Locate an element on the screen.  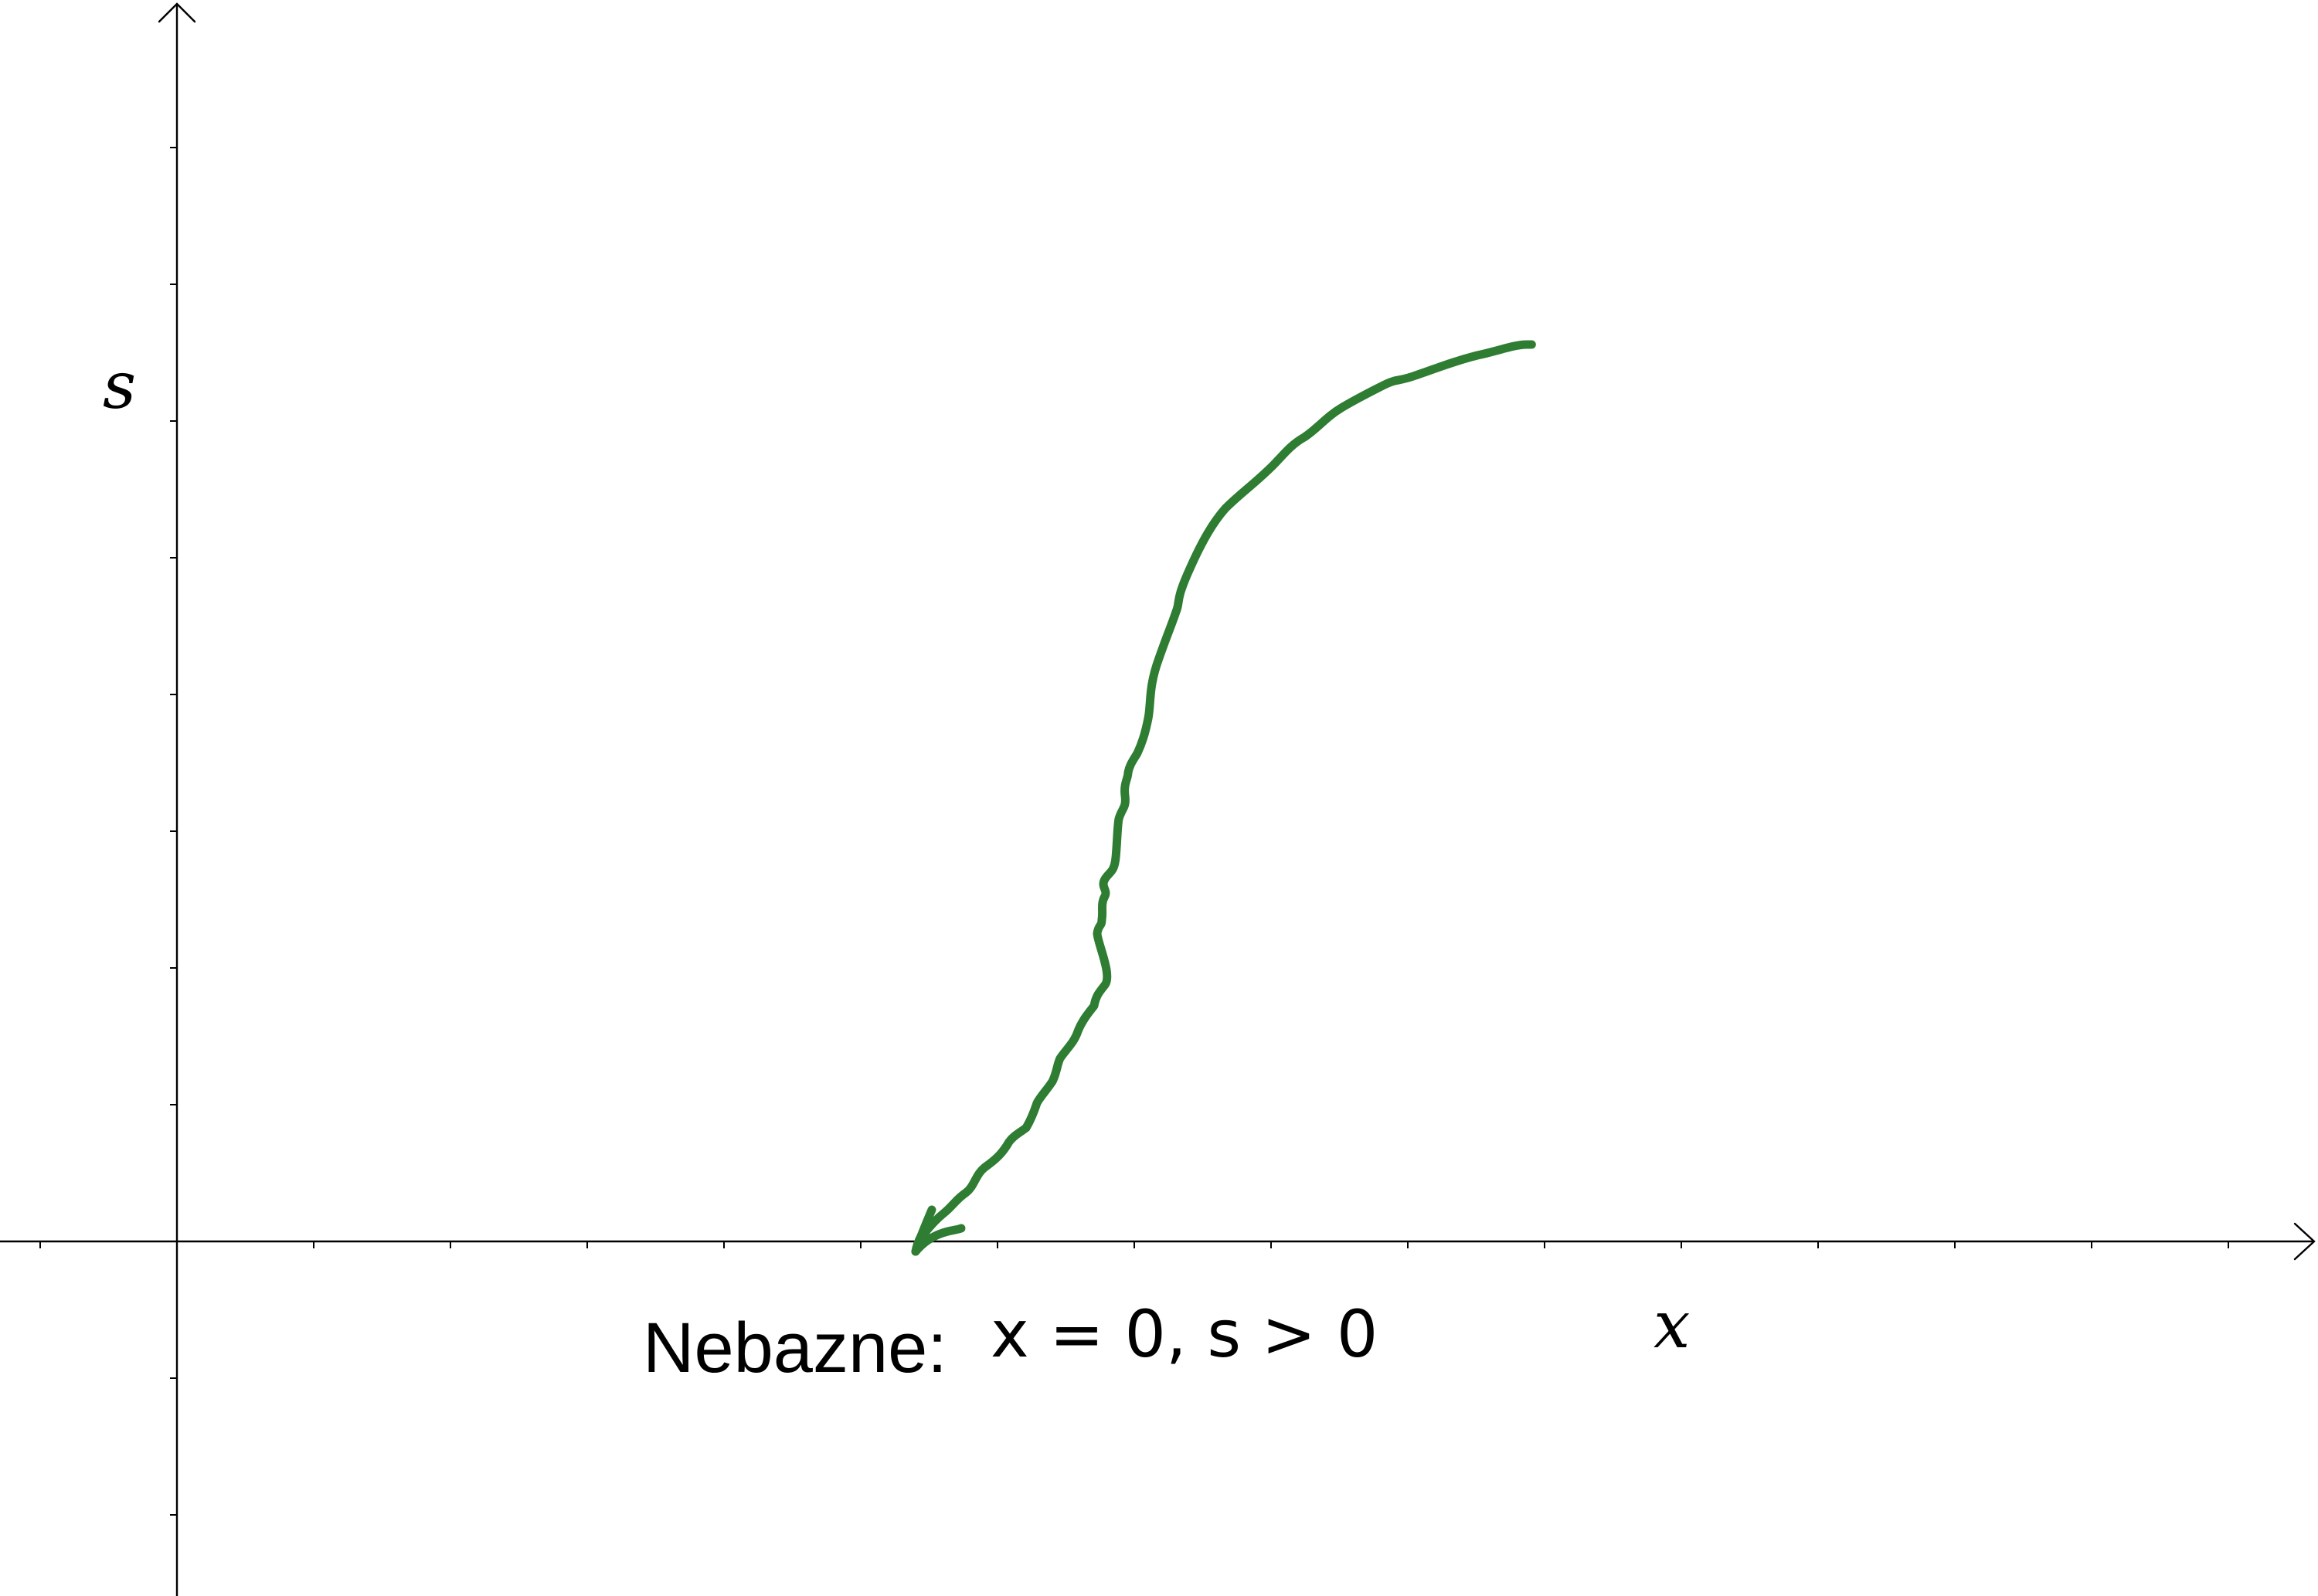
x-axis-ticks is located at coordinates (1134, 1244).